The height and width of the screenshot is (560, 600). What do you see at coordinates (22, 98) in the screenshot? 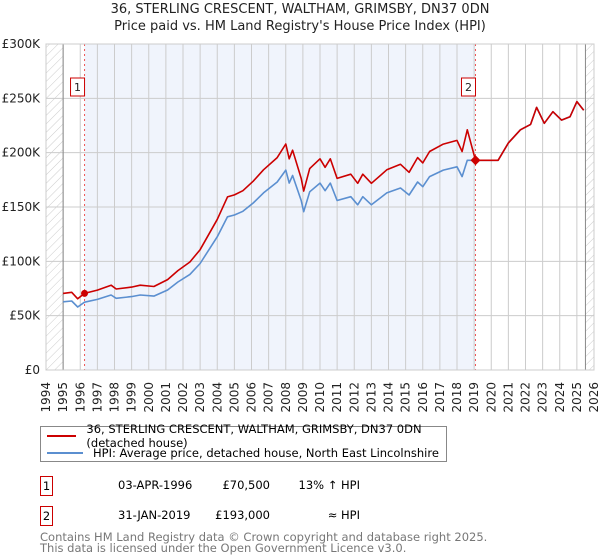
I see `y-tick-label: £250K` at bounding box center [22, 98].